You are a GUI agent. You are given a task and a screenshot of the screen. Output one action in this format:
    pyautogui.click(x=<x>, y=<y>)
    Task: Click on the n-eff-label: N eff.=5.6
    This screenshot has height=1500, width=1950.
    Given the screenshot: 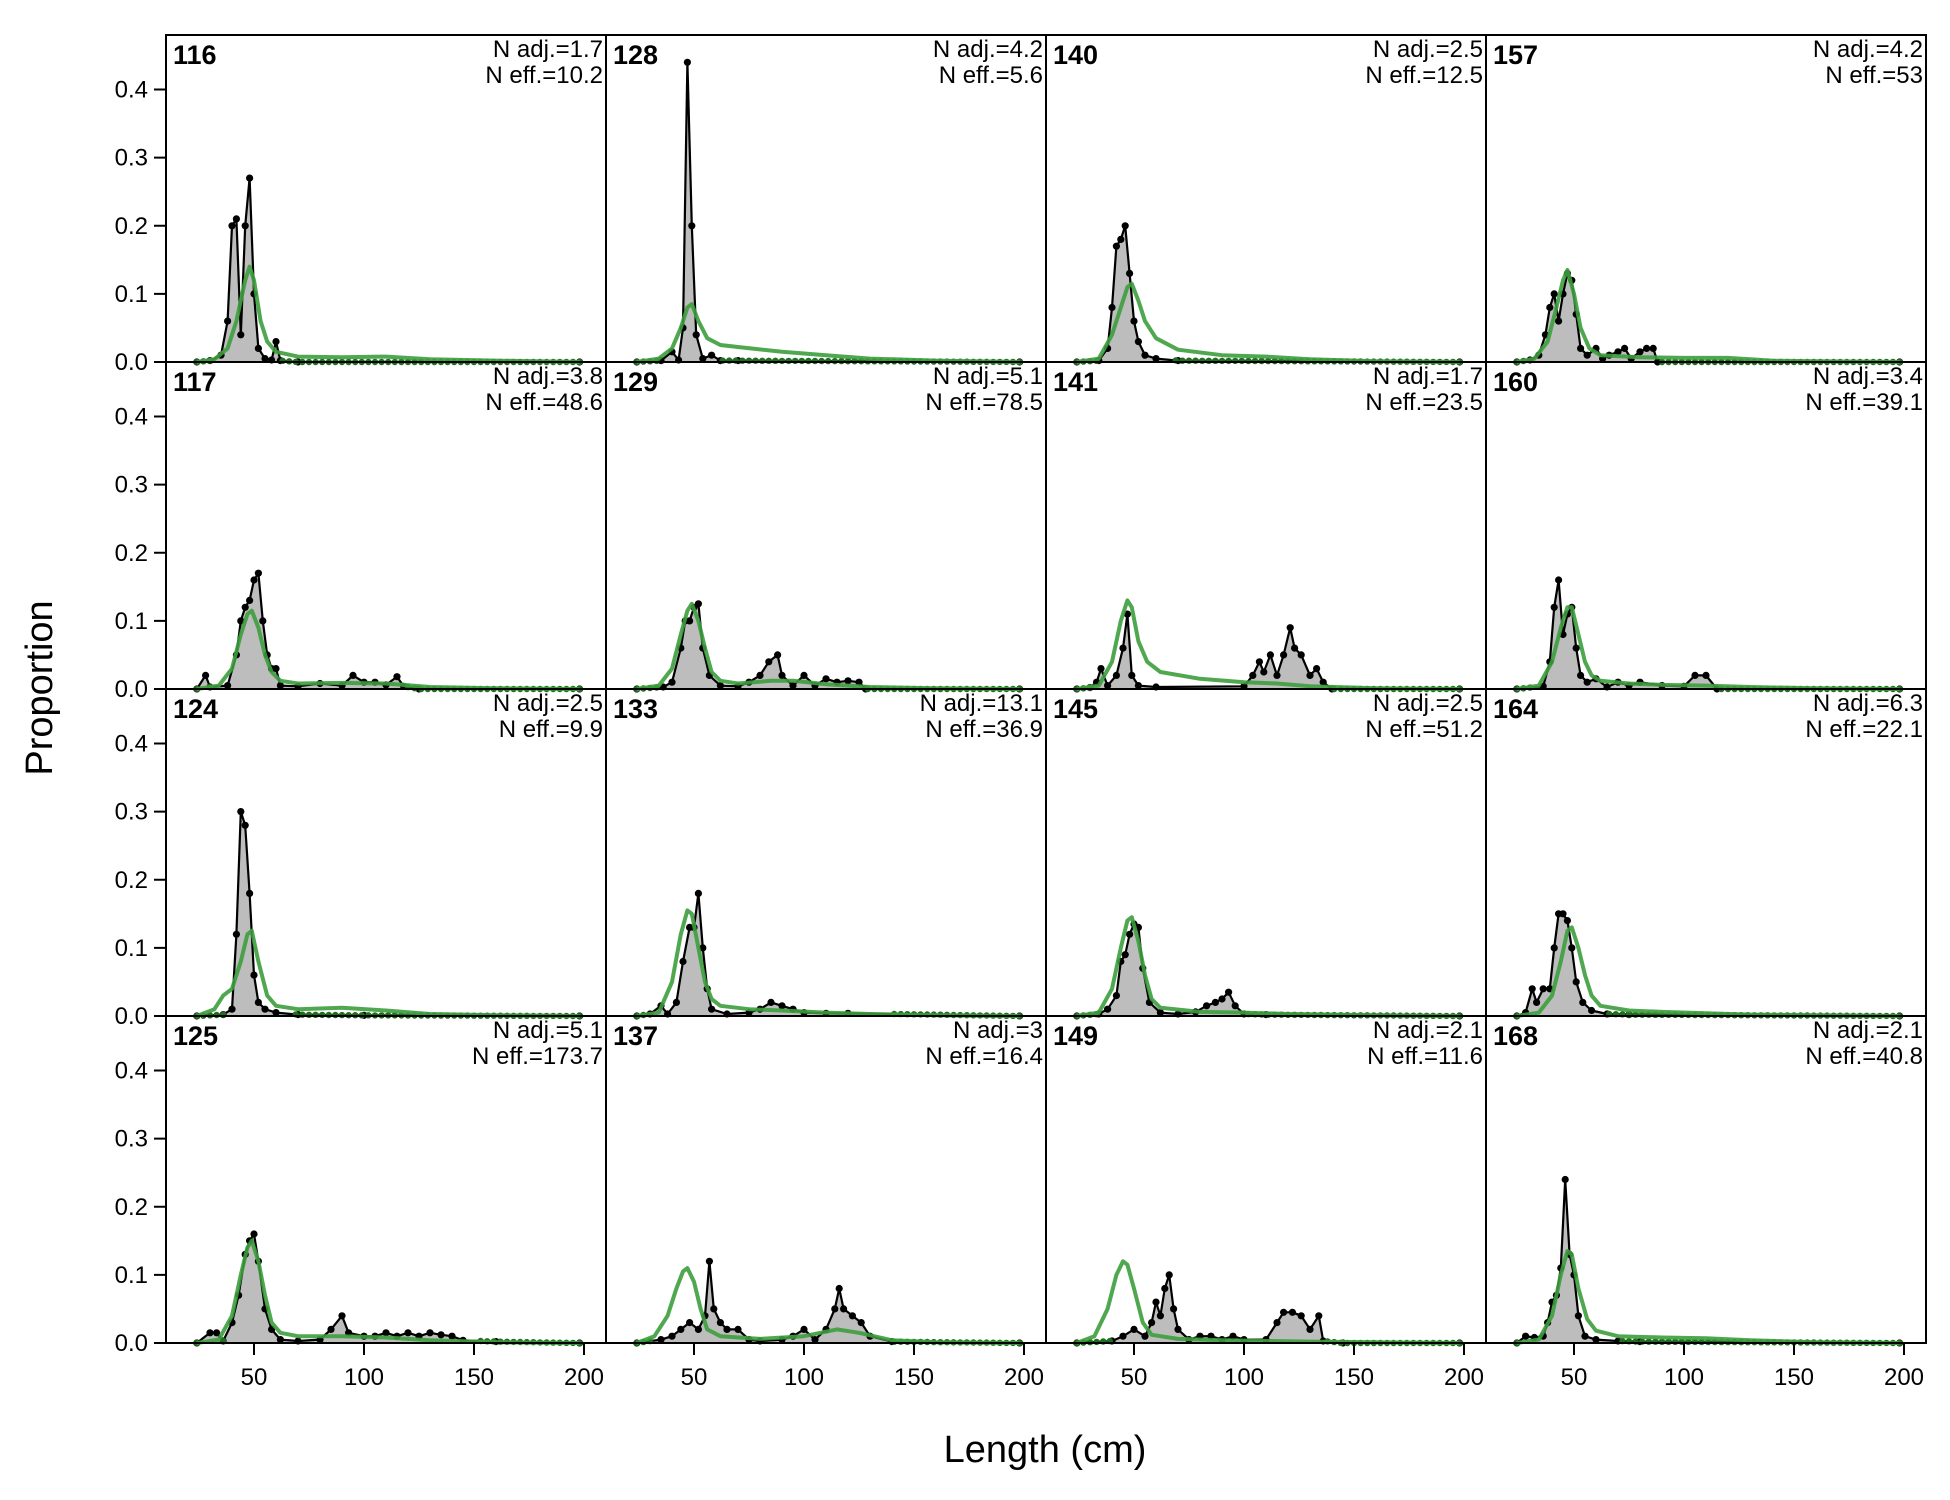 What is the action you would take?
    pyautogui.click(x=991, y=75)
    